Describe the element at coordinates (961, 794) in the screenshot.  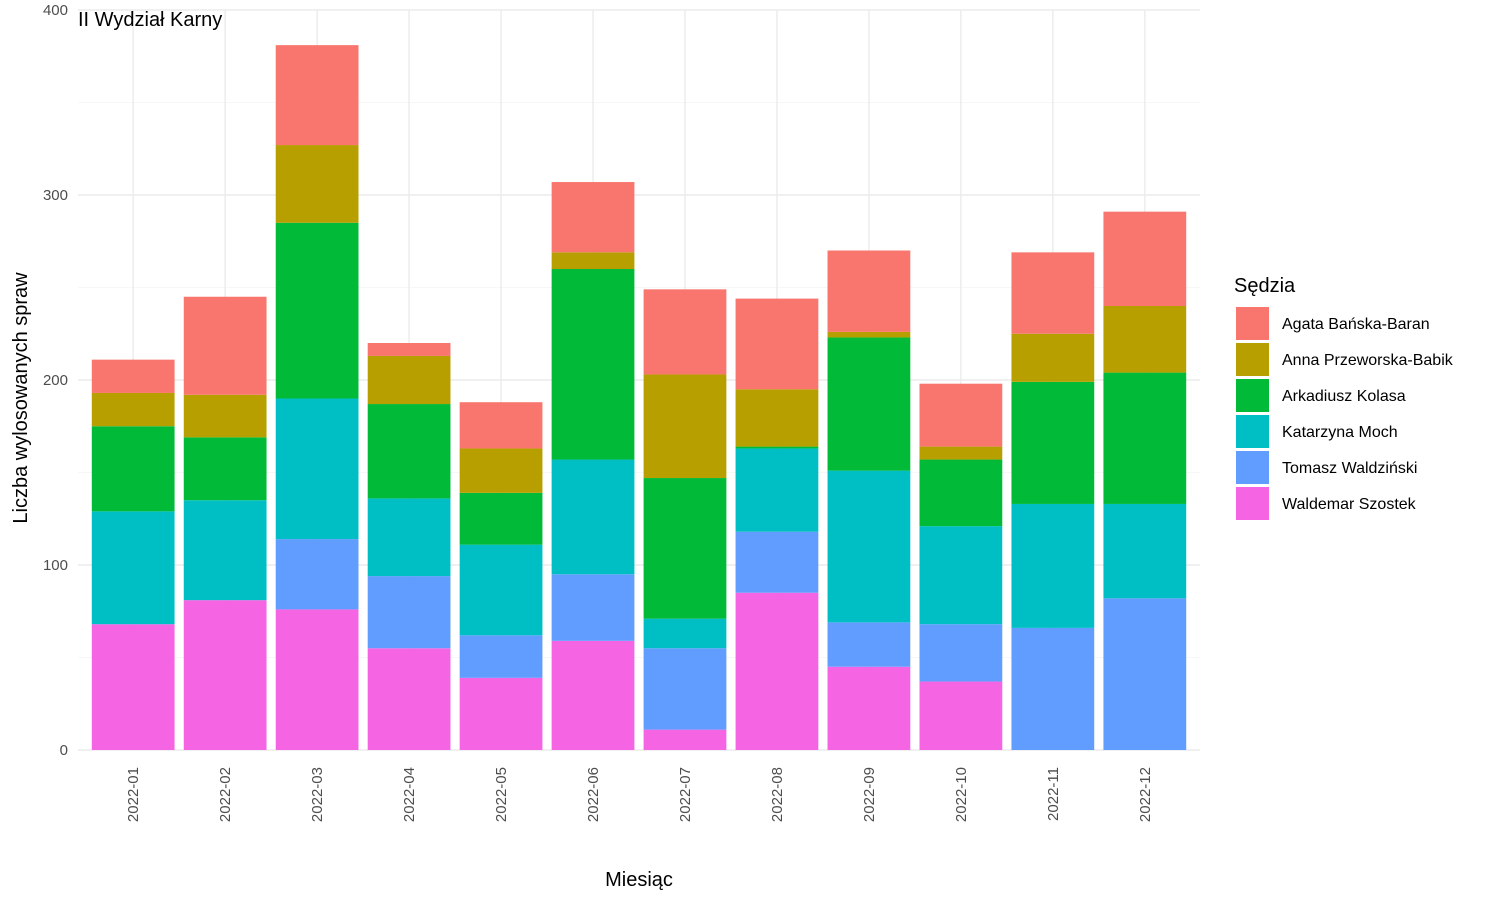
I see `x-tick-label: 2022-10` at that location.